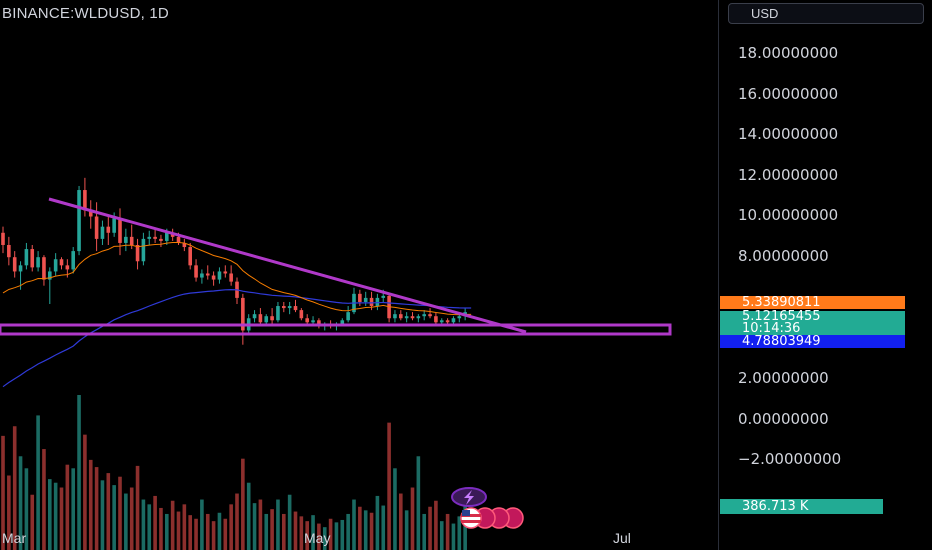 The width and height of the screenshot is (932, 550). What do you see at coordinates (237, 279) in the screenshot?
I see `ema-short-line` at bounding box center [237, 279].